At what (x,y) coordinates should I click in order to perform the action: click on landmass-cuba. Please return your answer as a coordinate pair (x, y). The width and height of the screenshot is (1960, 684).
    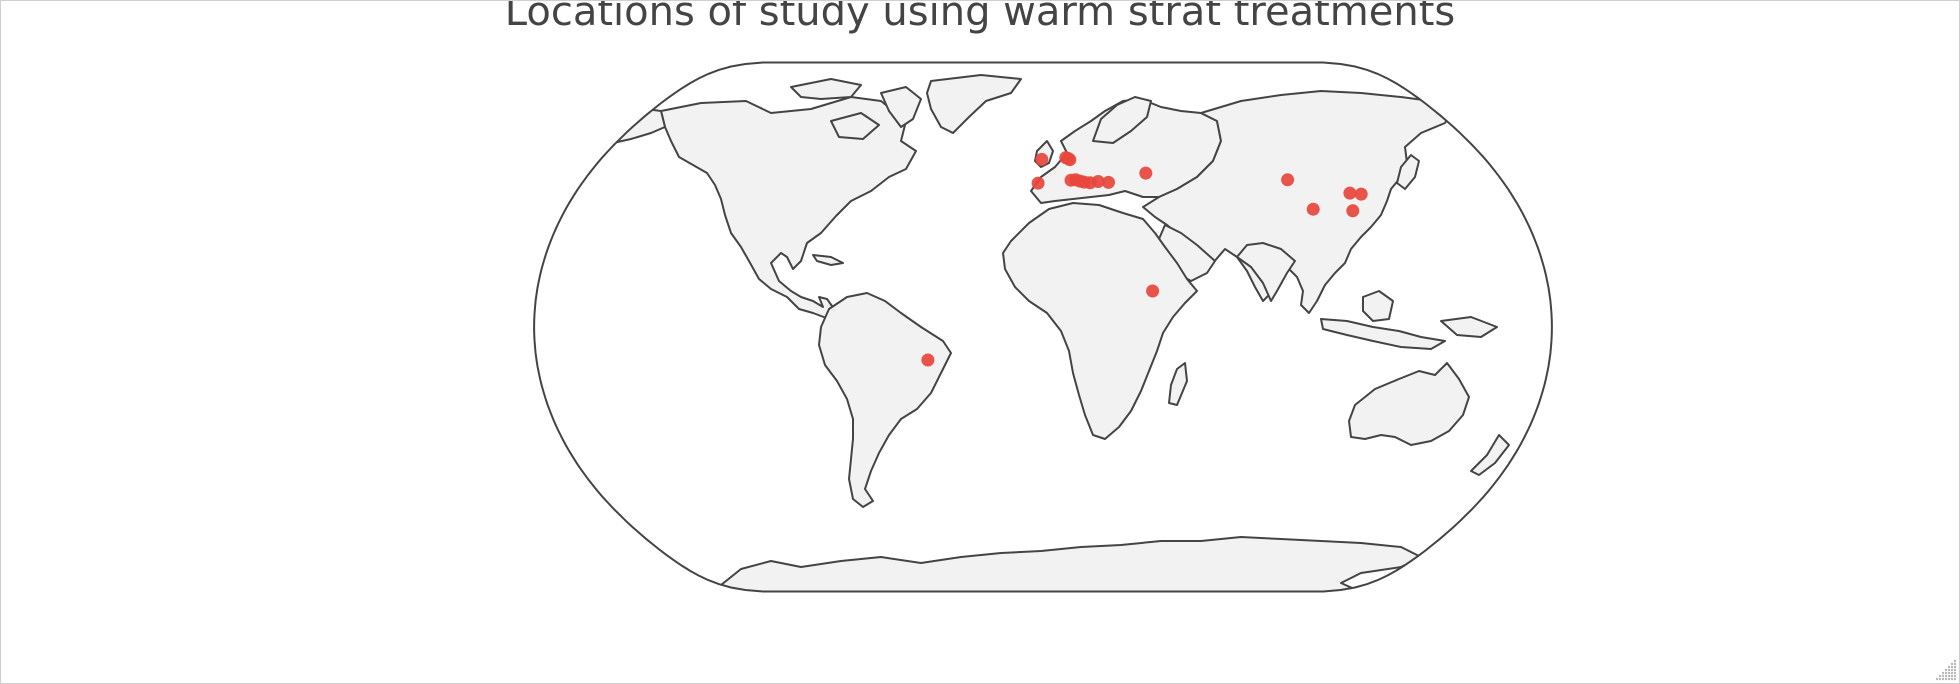
    Looking at the image, I should click on (828, 260).